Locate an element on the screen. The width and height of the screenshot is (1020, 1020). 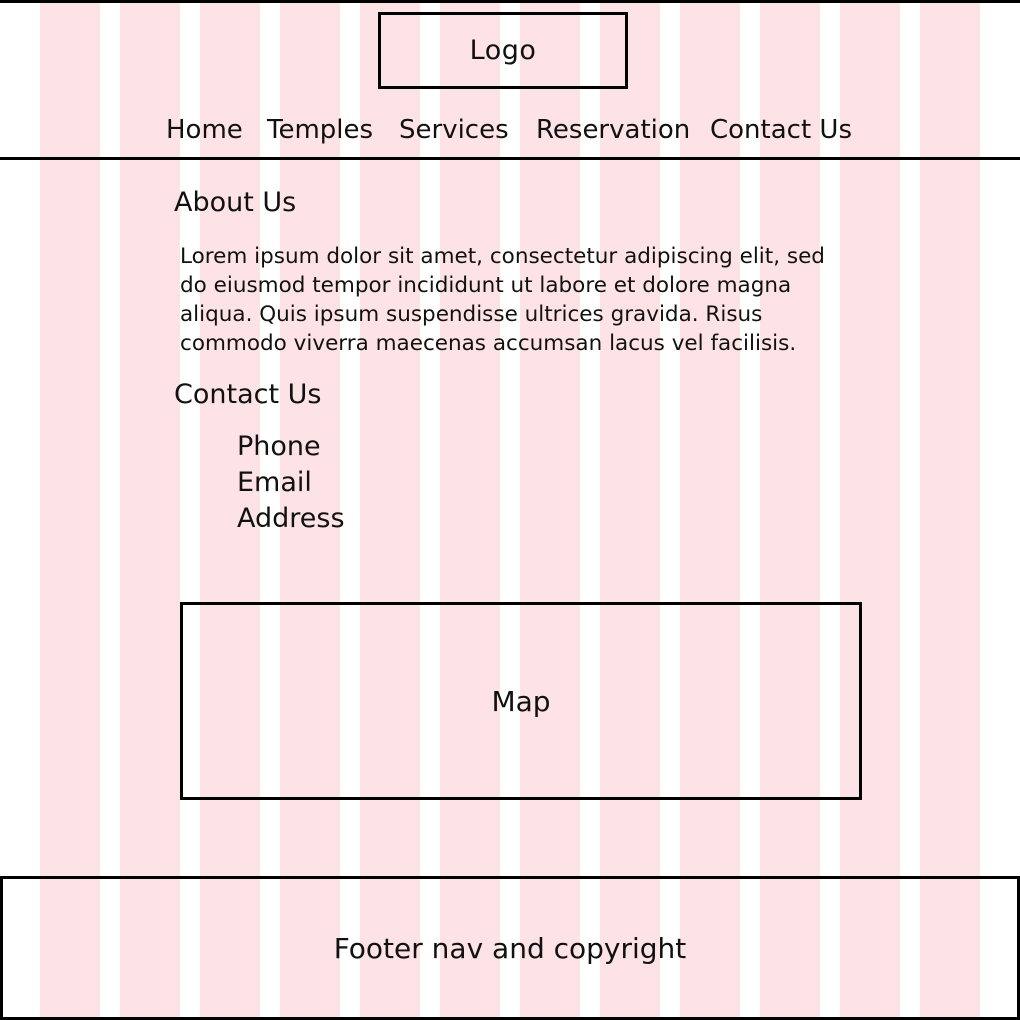
nav-item-services: Services is located at coordinates (454, 130).